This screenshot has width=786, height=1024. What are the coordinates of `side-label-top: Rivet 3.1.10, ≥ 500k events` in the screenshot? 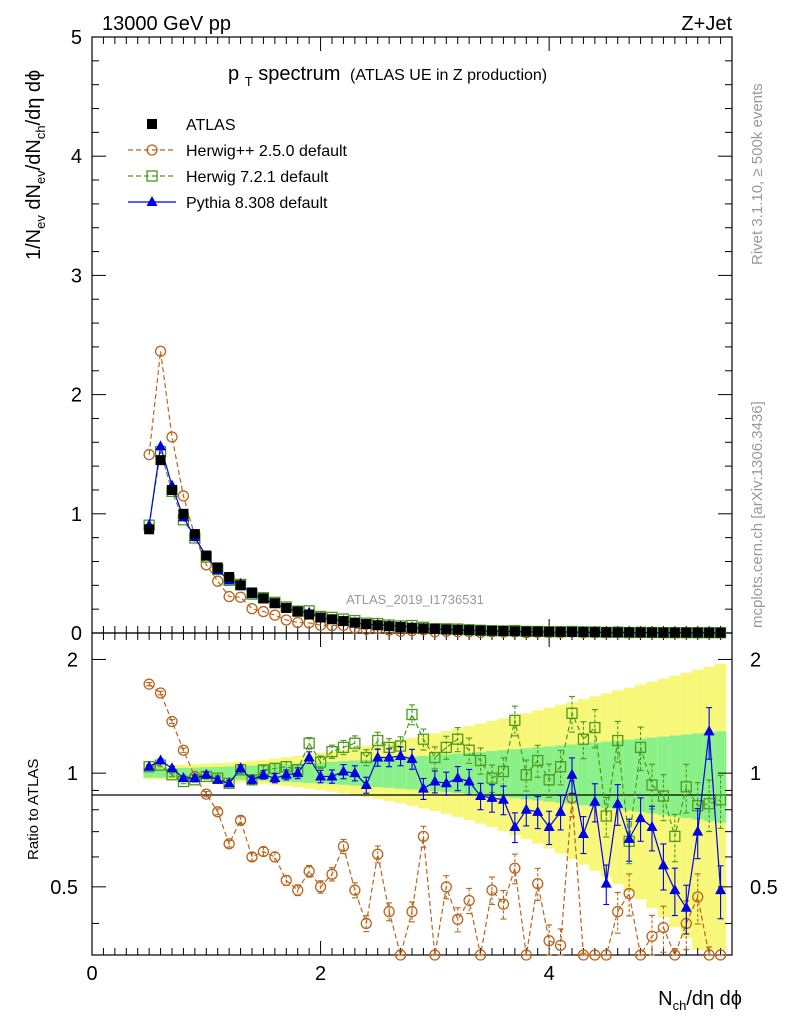 It's located at (757, 174).